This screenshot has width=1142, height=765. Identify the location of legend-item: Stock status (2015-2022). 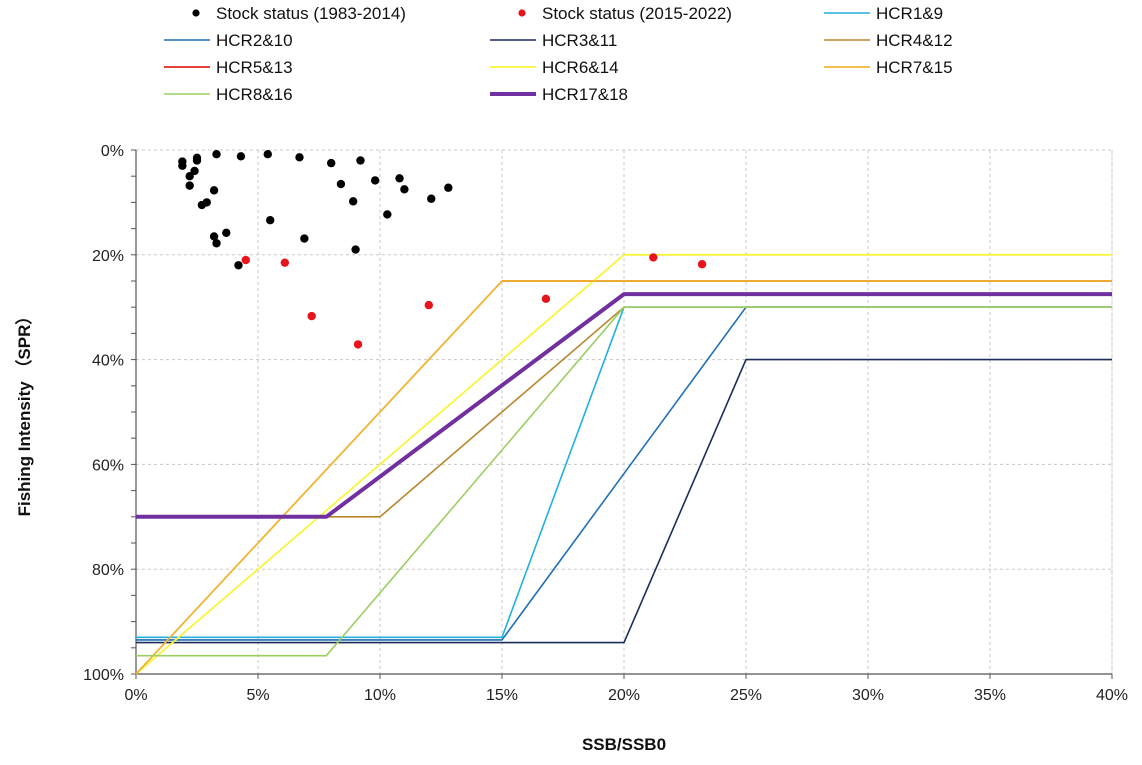
(625, 13).